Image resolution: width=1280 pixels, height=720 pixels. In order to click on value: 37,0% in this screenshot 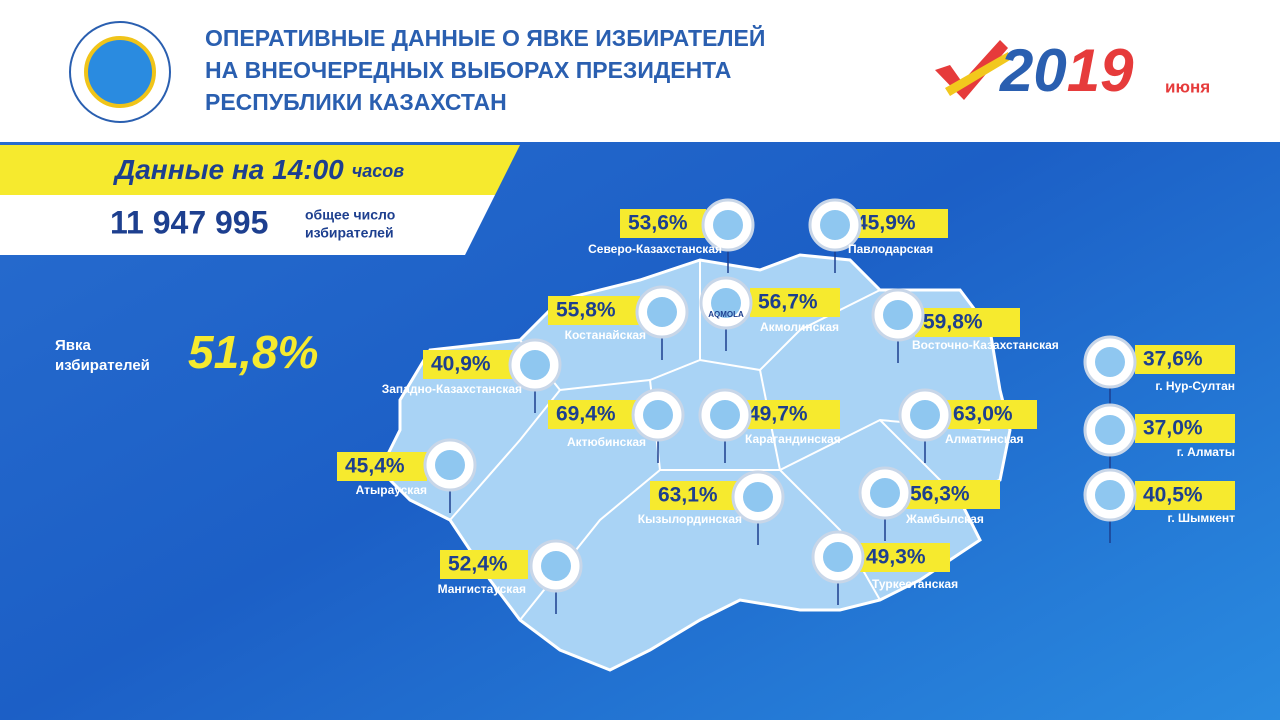, I will do `click(1173, 428)`.